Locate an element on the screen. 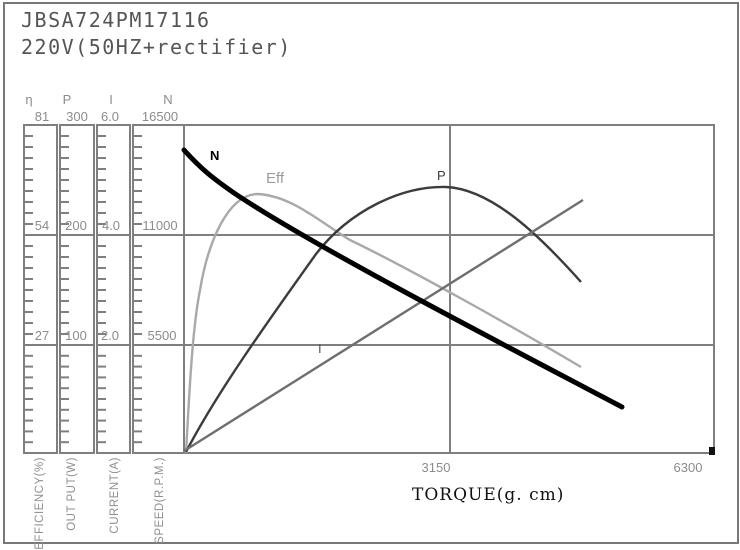 This screenshot has height=550, width=740. speed-tick-16500: 16500 is located at coordinates (160, 116).